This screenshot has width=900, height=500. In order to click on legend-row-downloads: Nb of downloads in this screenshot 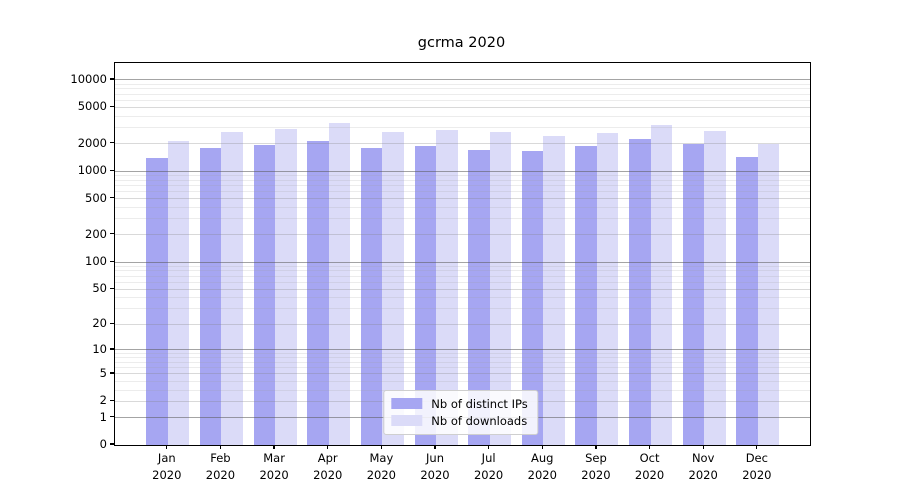, I will do `click(459, 420)`.